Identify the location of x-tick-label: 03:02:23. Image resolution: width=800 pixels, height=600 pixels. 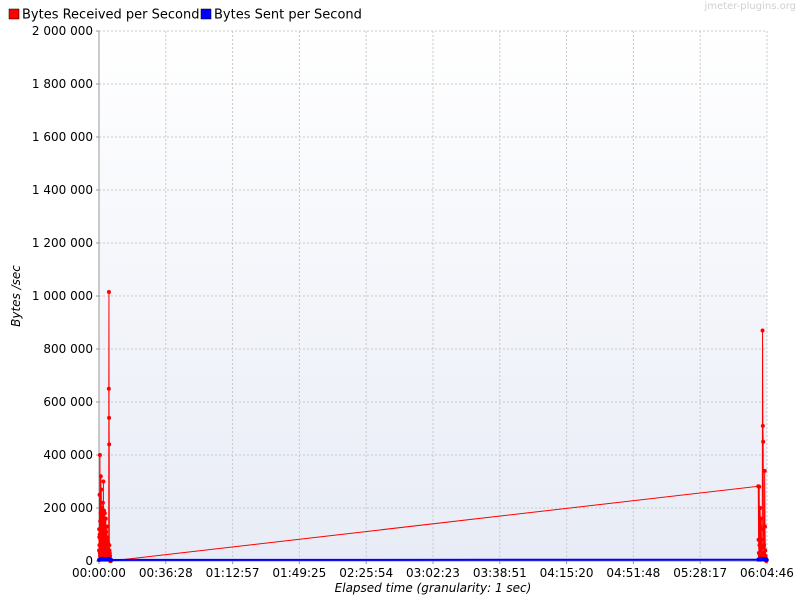
(433, 573).